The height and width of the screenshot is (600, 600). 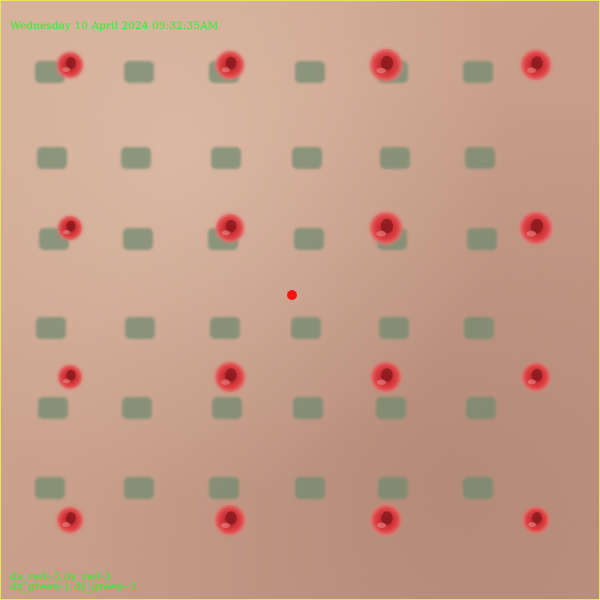 What do you see at coordinates (60, 577) in the screenshot?
I see `red-offset-label: dx_red:-5,dy_red:3` at bounding box center [60, 577].